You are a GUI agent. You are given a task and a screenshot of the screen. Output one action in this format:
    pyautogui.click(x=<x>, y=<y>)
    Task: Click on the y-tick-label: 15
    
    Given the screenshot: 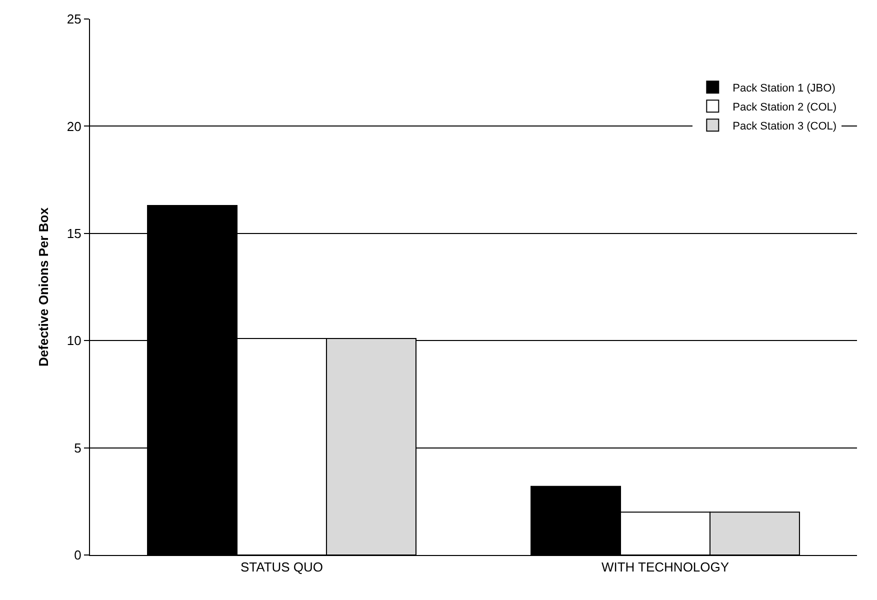 What is the action you would take?
    pyautogui.click(x=74, y=233)
    